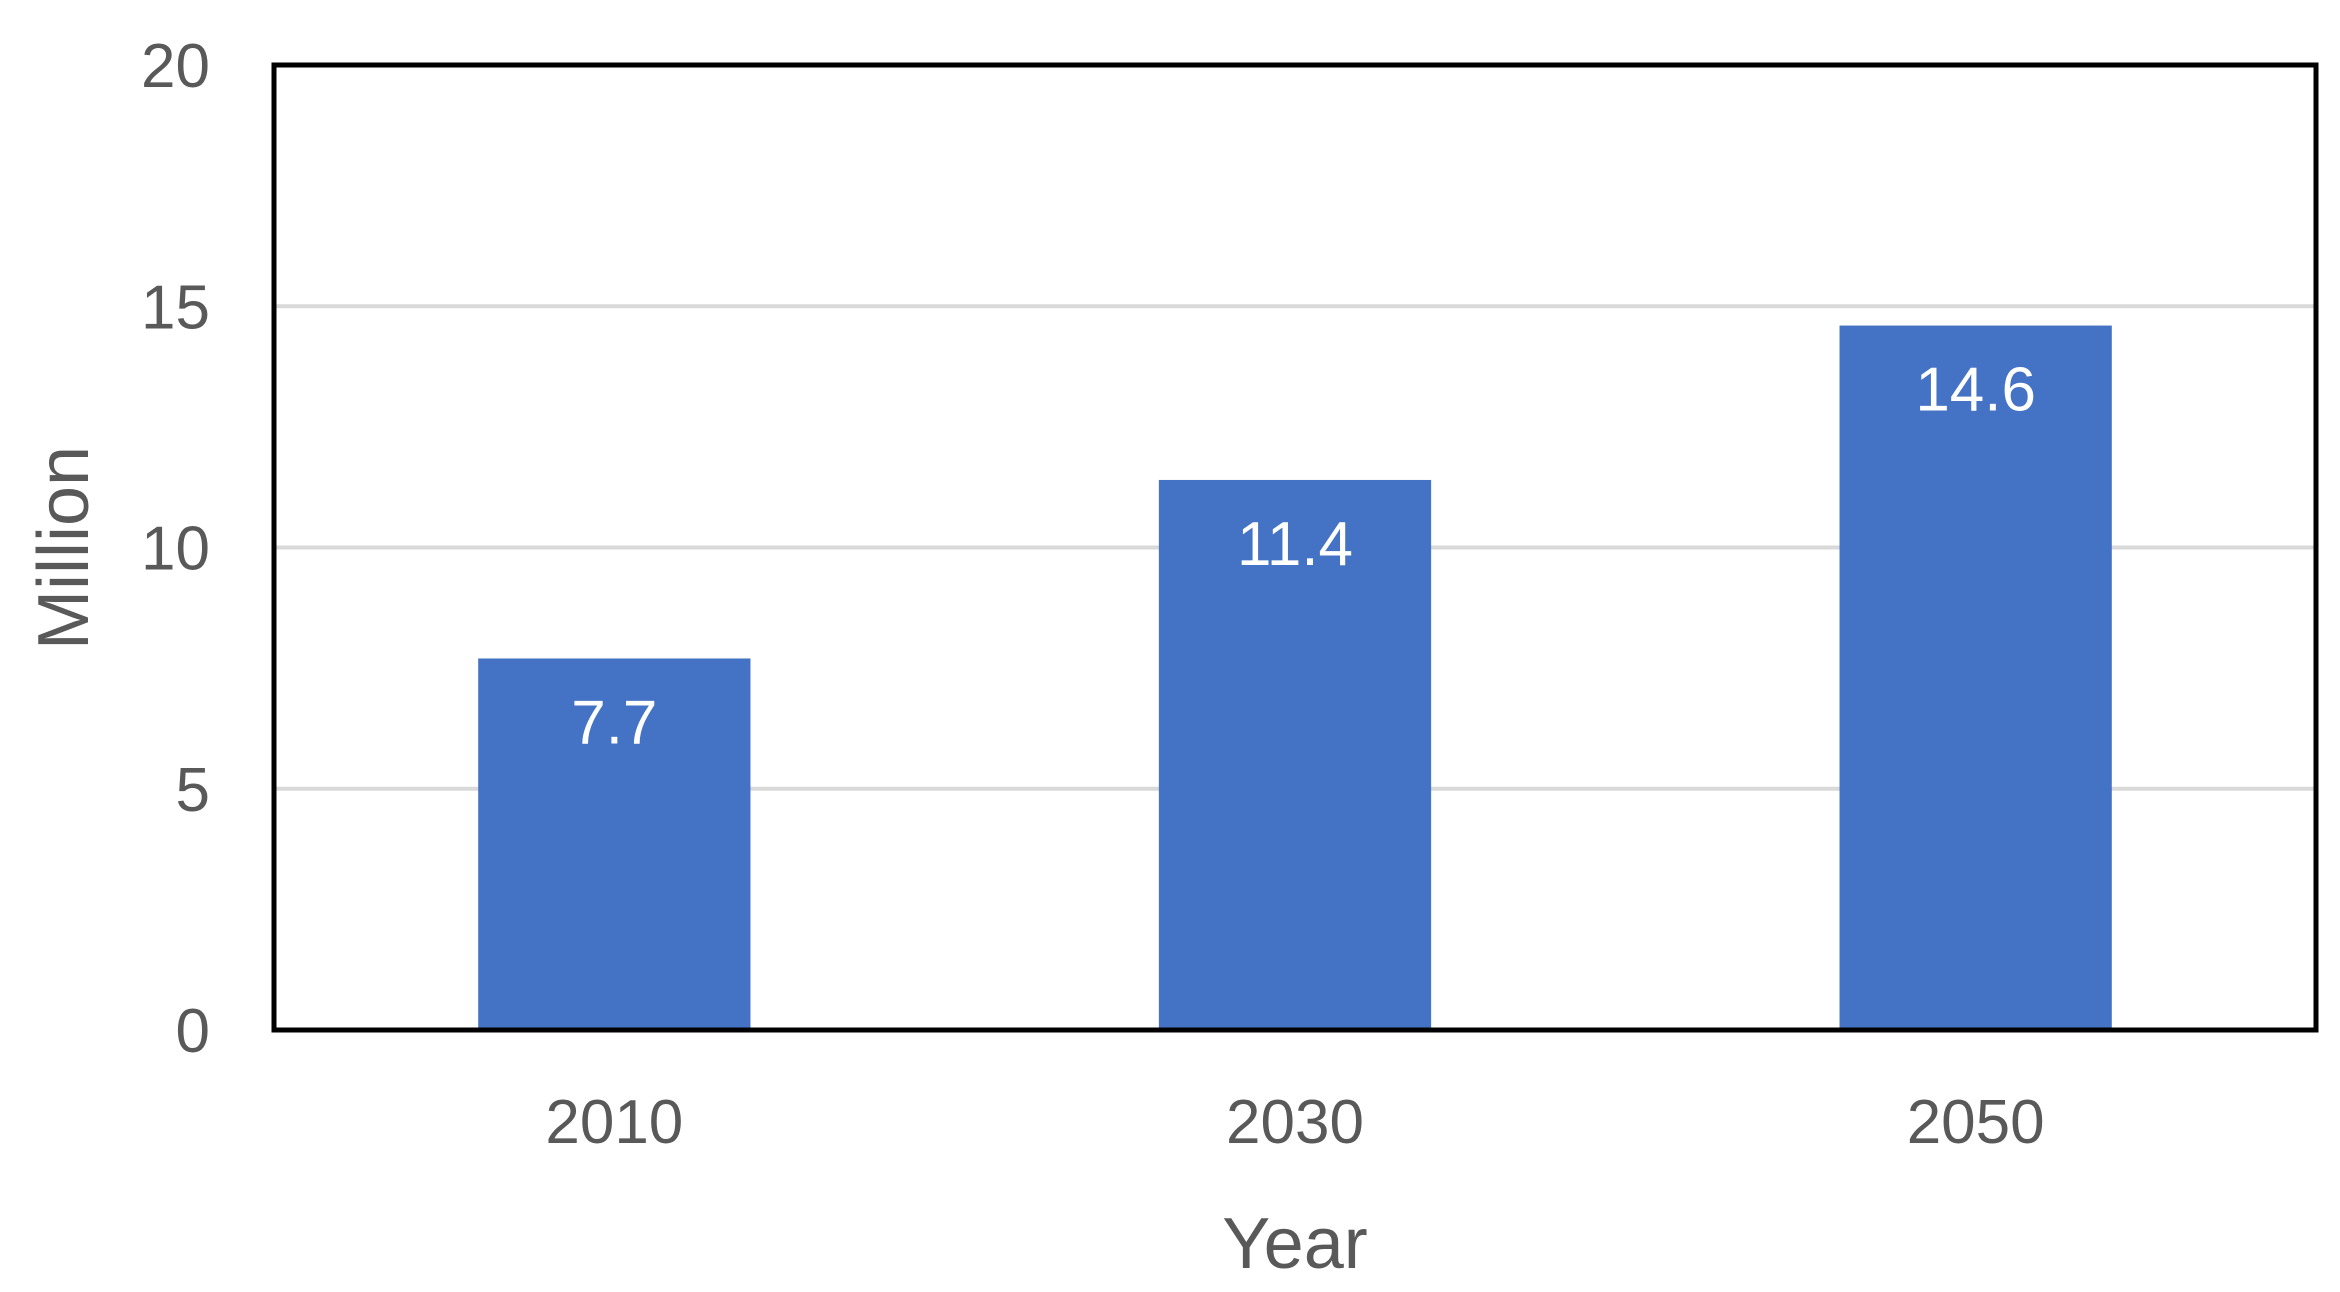 The image size is (2340, 1292). I want to click on y-tick-label: 5, so click(193, 790).